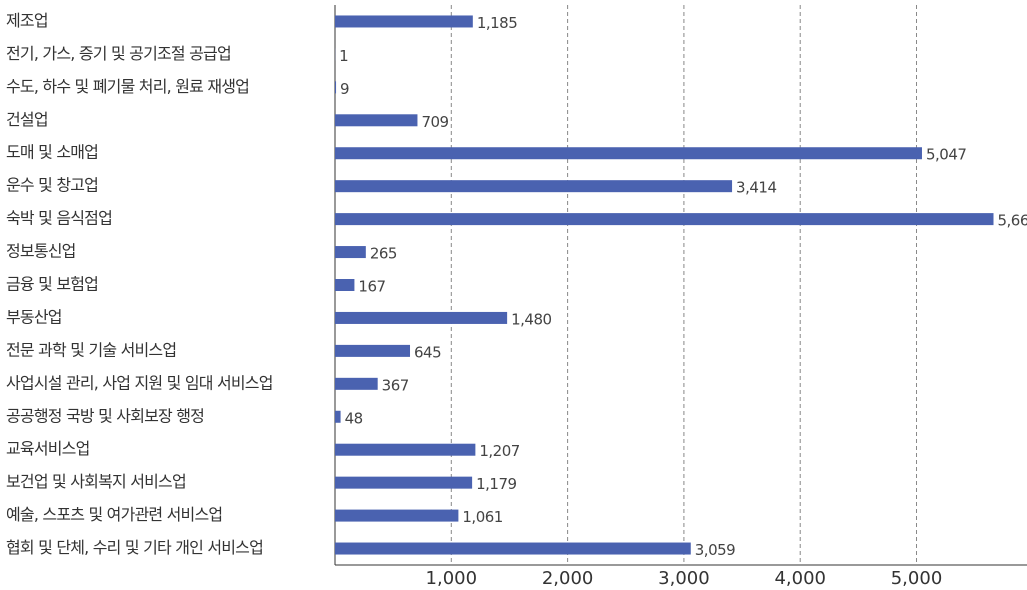 Image resolution: width=1027 pixels, height=590 pixels. Describe the element at coordinates (343, 56) in the screenshot. I see `value-label: 1` at that location.